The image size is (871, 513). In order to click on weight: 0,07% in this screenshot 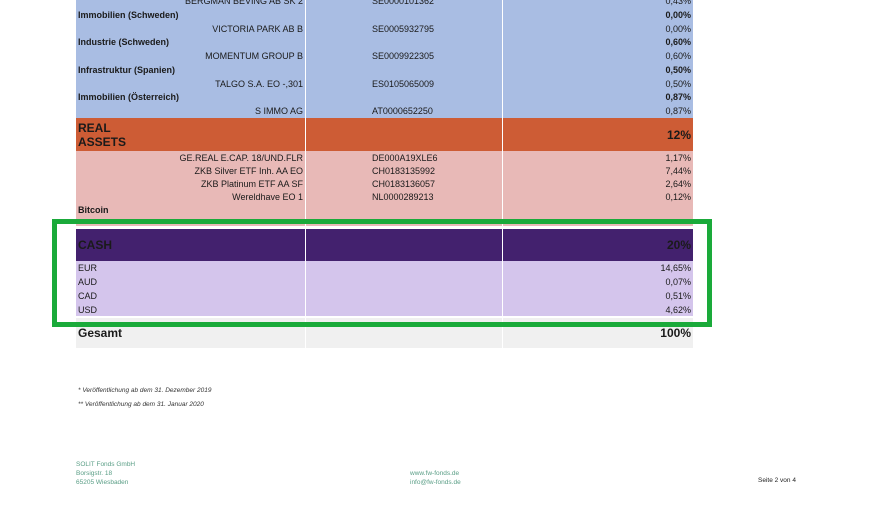, I will do `click(678, 282)`.